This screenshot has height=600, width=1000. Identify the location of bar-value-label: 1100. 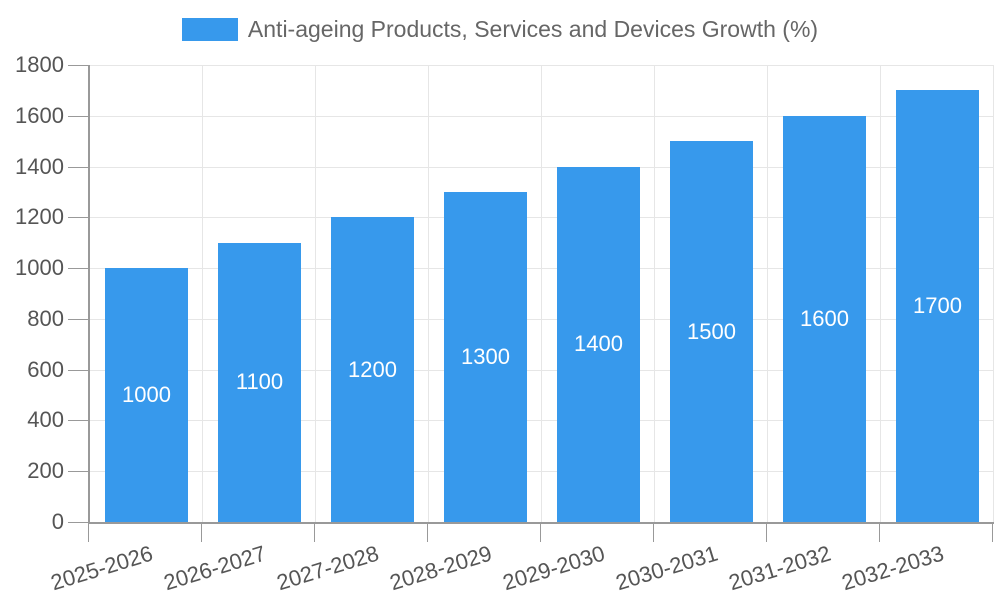
(259, 382).